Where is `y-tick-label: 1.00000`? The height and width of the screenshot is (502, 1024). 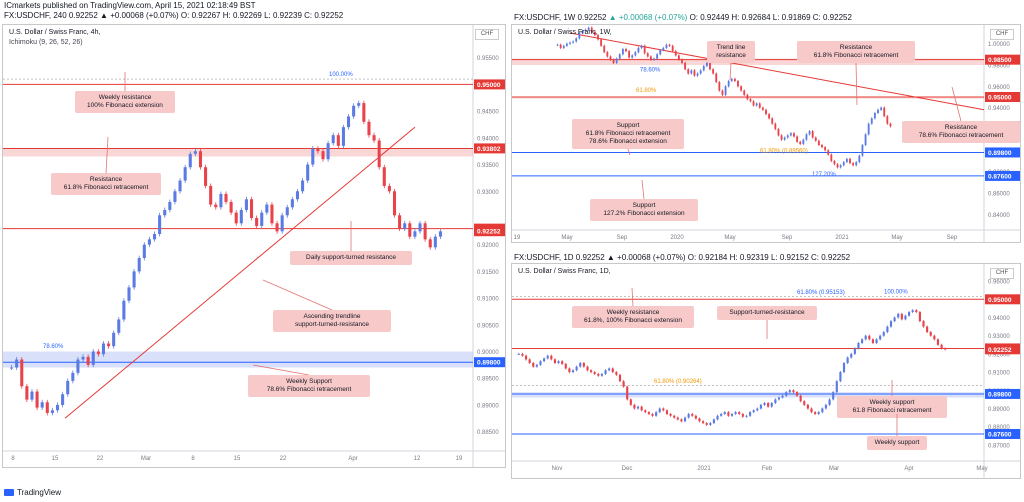 y-tick-label: 1.00000 is located at coordinates (999, 45).